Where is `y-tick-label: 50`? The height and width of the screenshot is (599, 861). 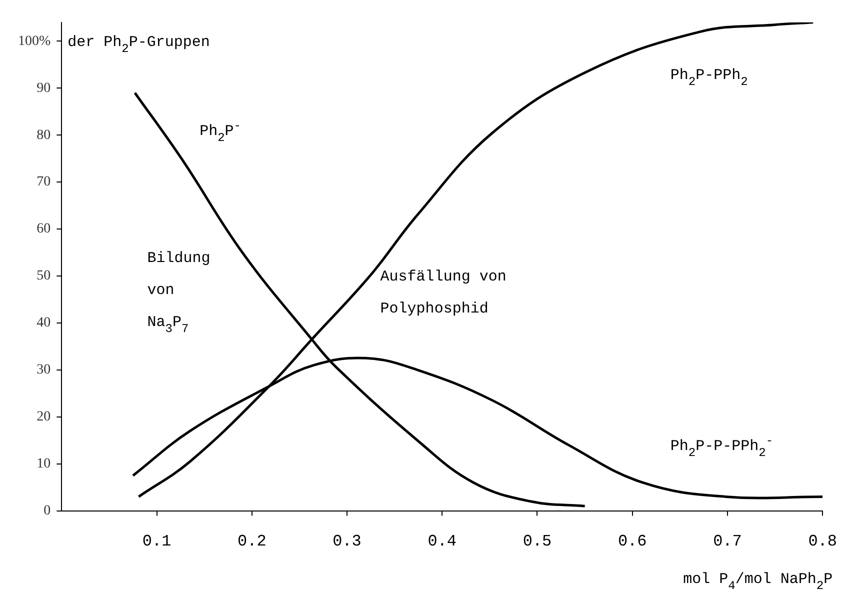 y-tick-label: 50 is located at coordinates (43, 276).